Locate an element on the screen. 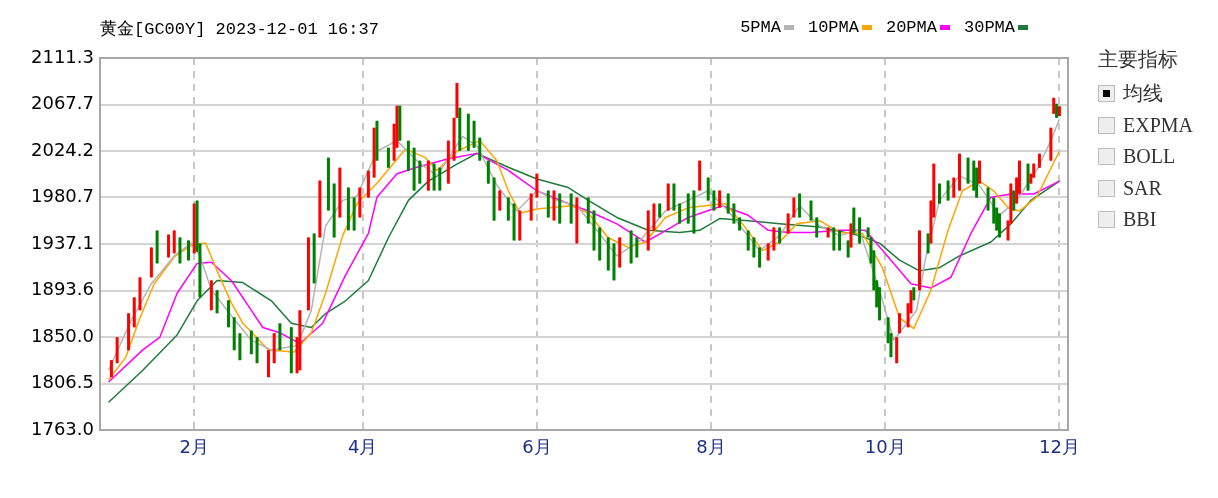 The height and width of the screenshot is (498, 1218). y-tick-label: 2111.3 is located at coordinates (62, 56).